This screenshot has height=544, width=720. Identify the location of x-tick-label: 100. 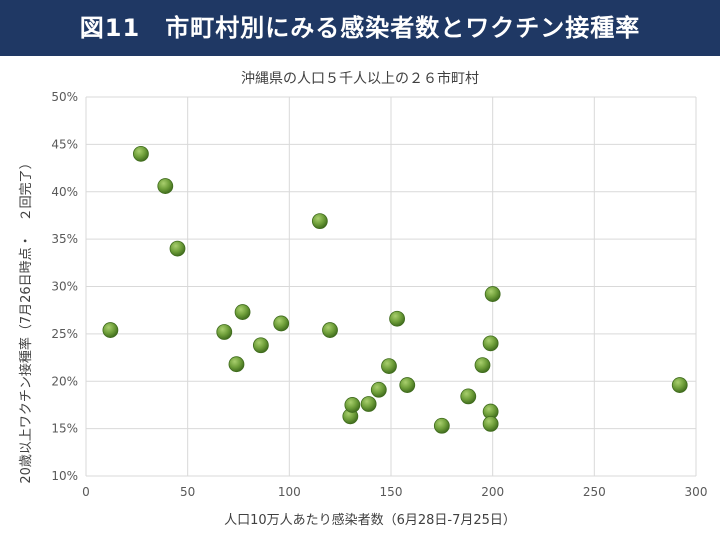
(289, 492).